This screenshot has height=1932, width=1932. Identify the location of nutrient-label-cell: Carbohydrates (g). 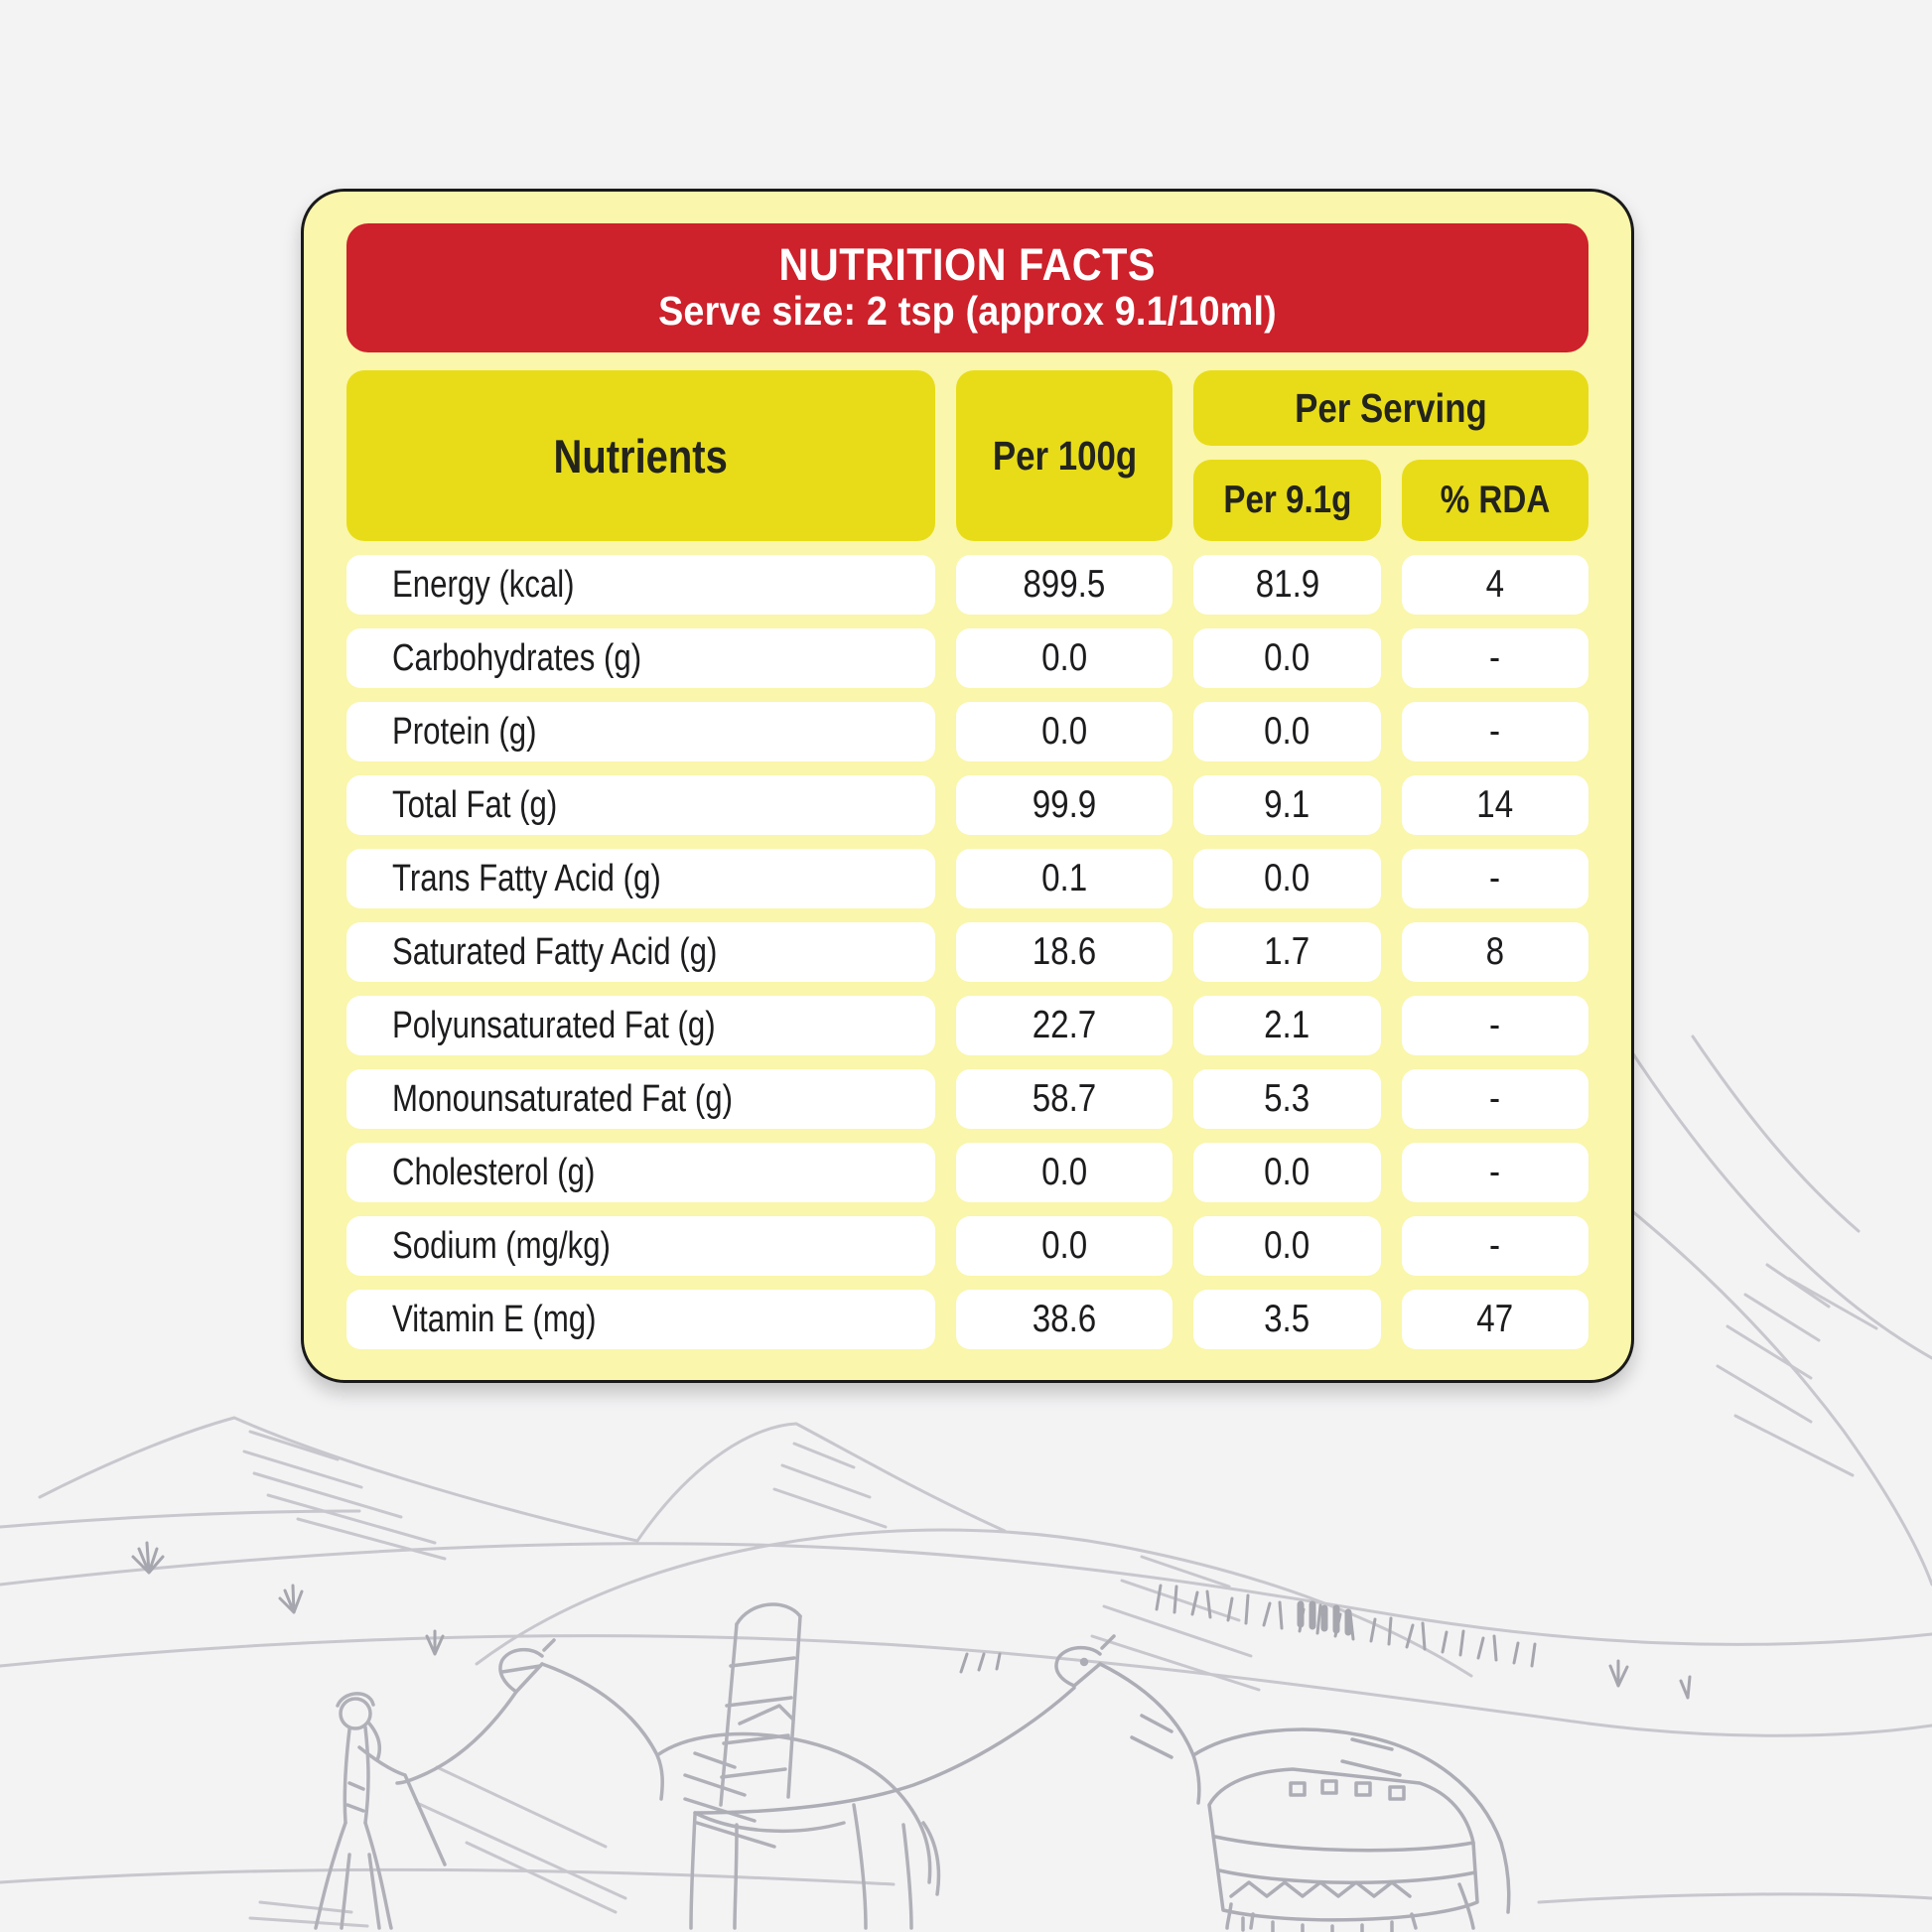
(641, 658).